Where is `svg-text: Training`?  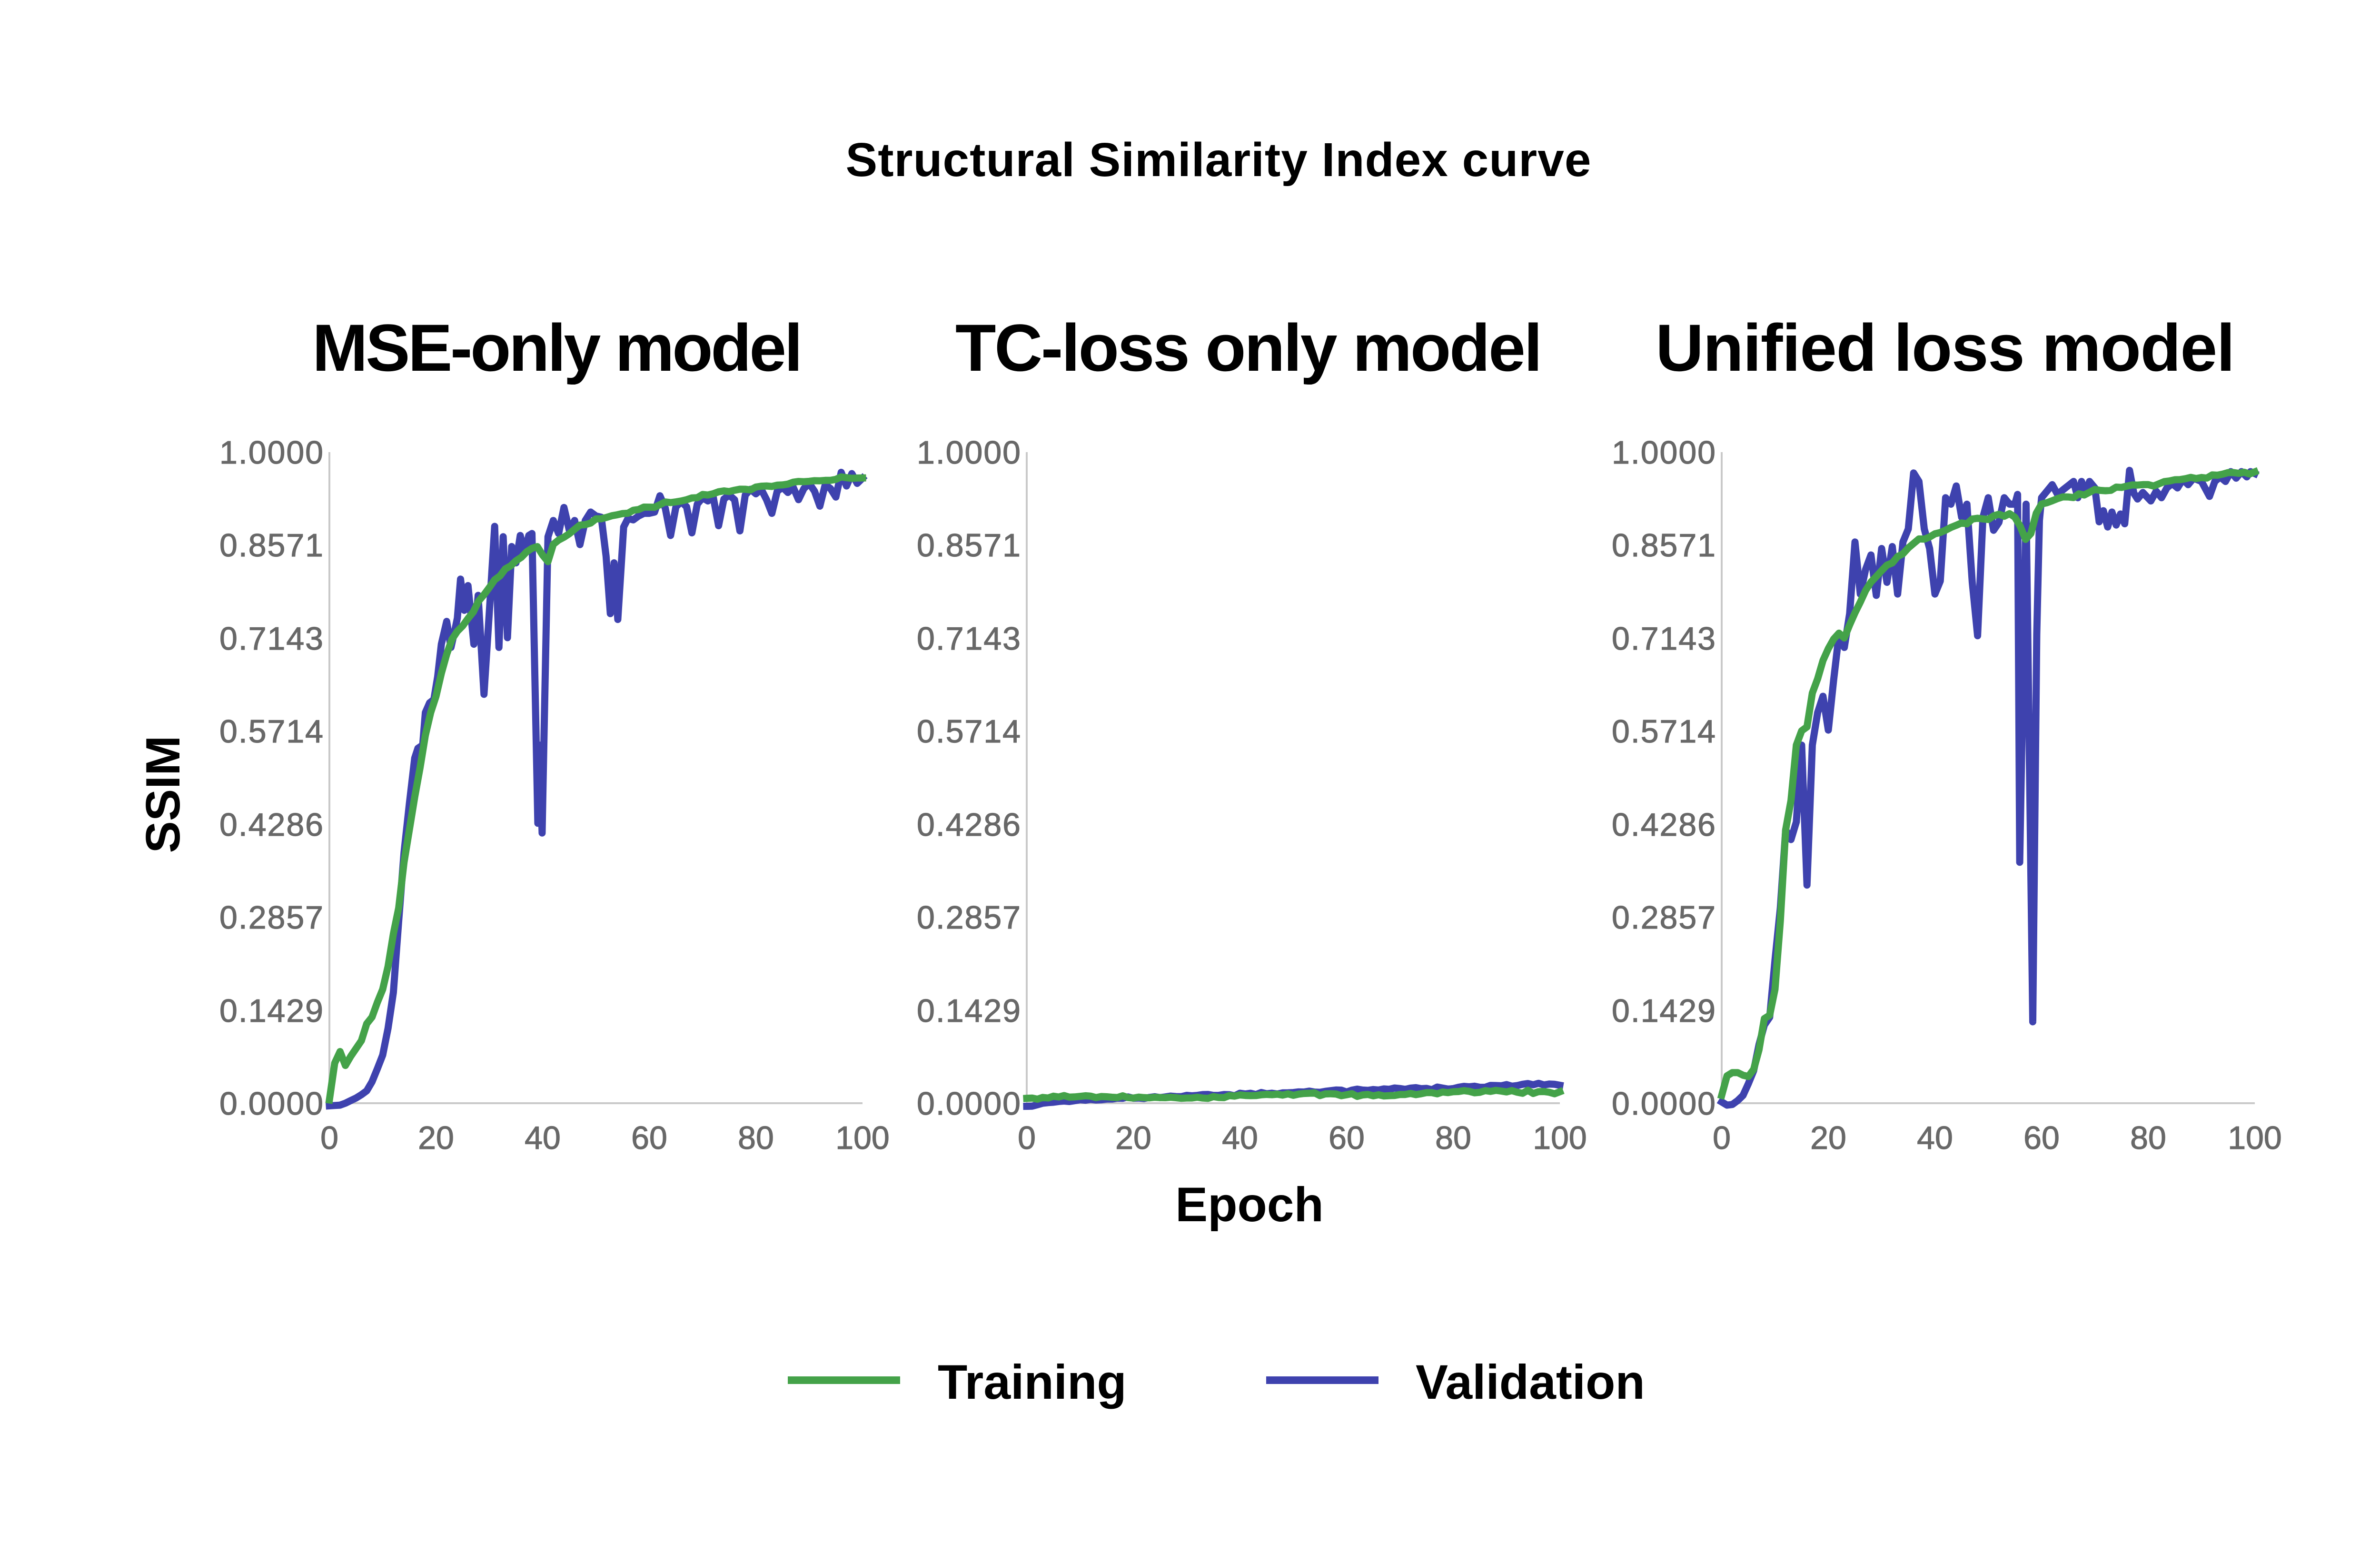 svg-text: Training is located at coordinates (1032, 1382).